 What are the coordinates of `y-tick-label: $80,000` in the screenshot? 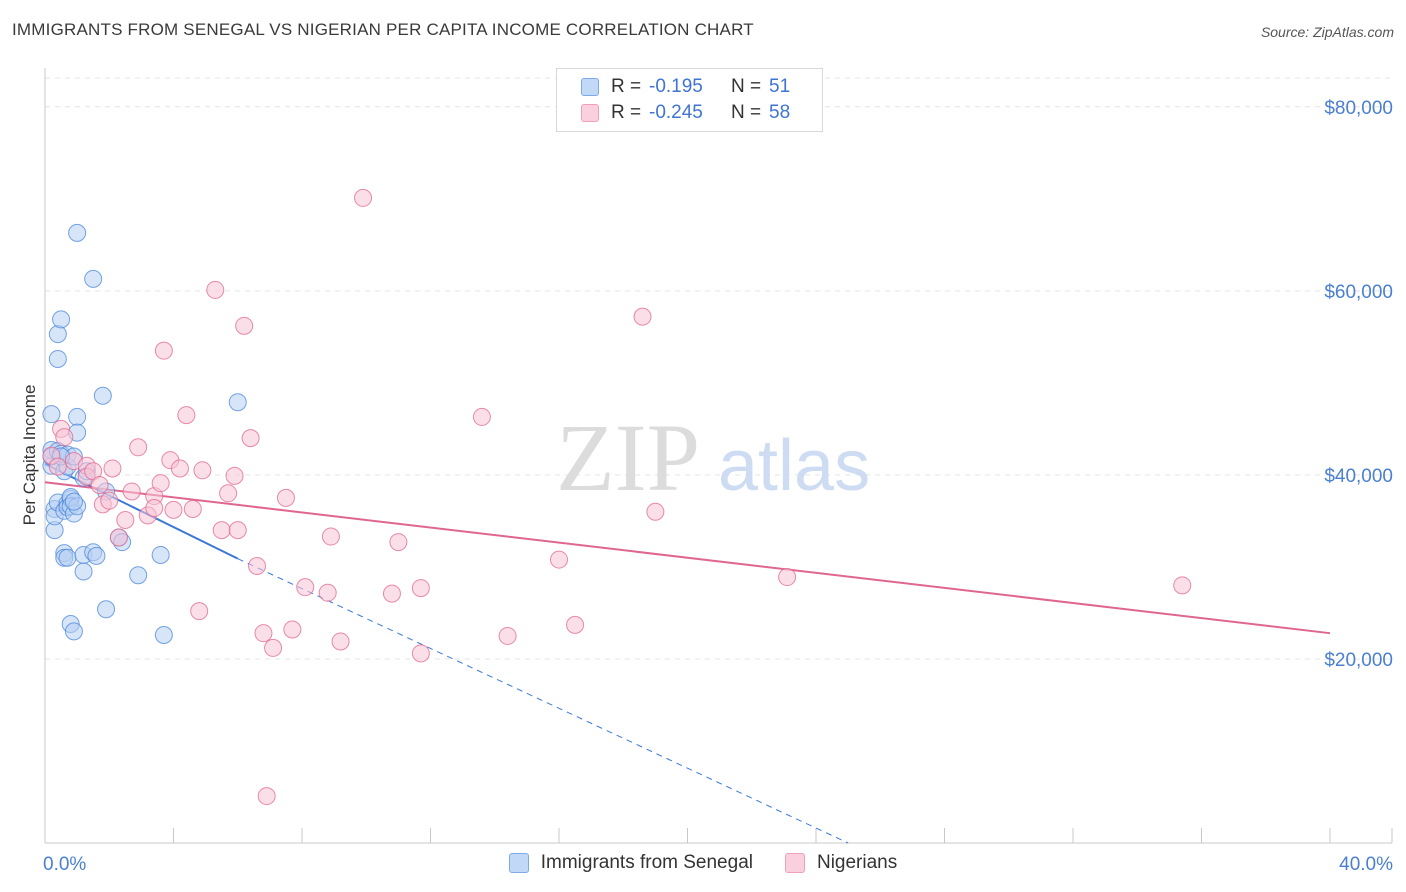 It's located at (1358, 108).